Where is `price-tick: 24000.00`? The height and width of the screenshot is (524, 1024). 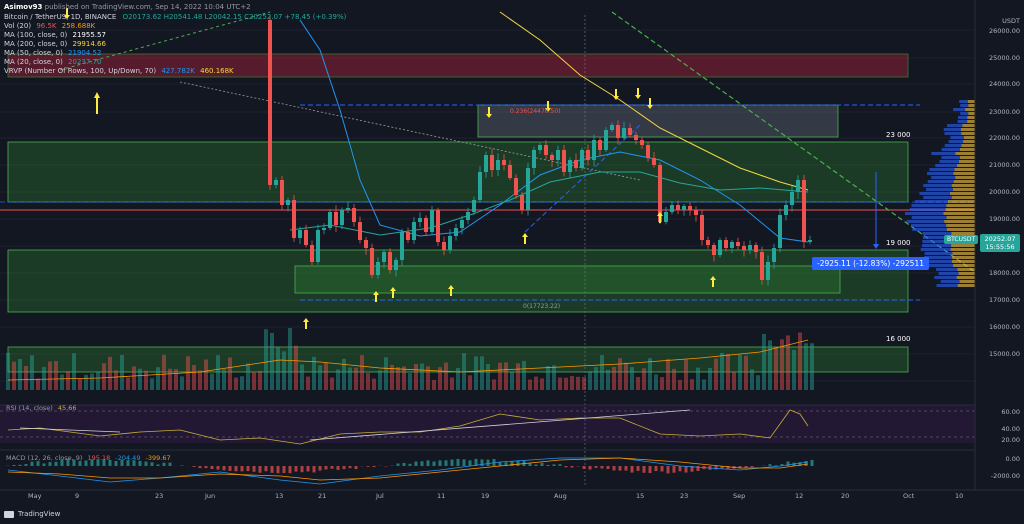 price-tick: 24000.00 is located at coordinates (1004, 84).